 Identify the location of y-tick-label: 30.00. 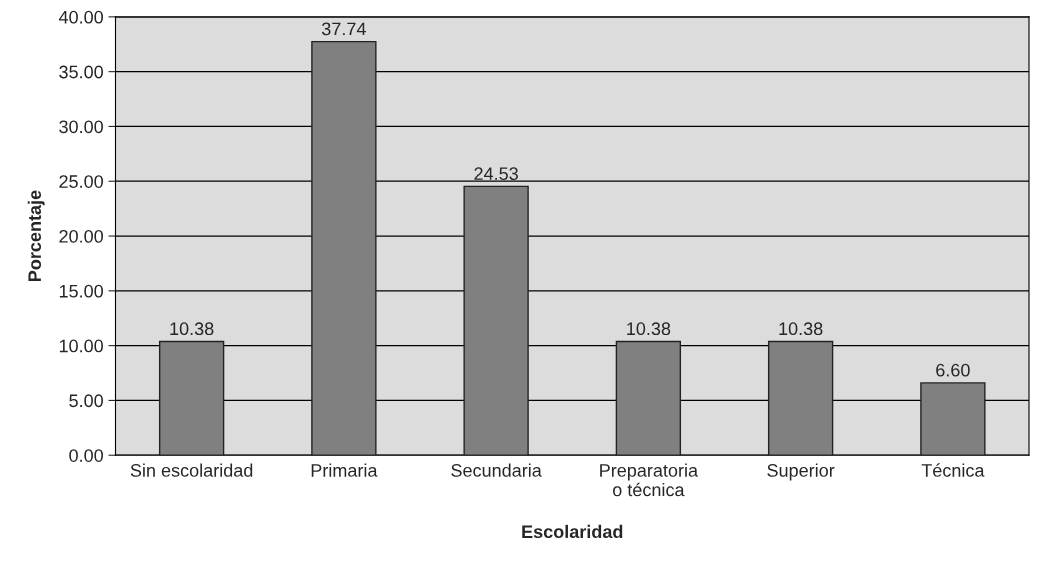
(81, 127).